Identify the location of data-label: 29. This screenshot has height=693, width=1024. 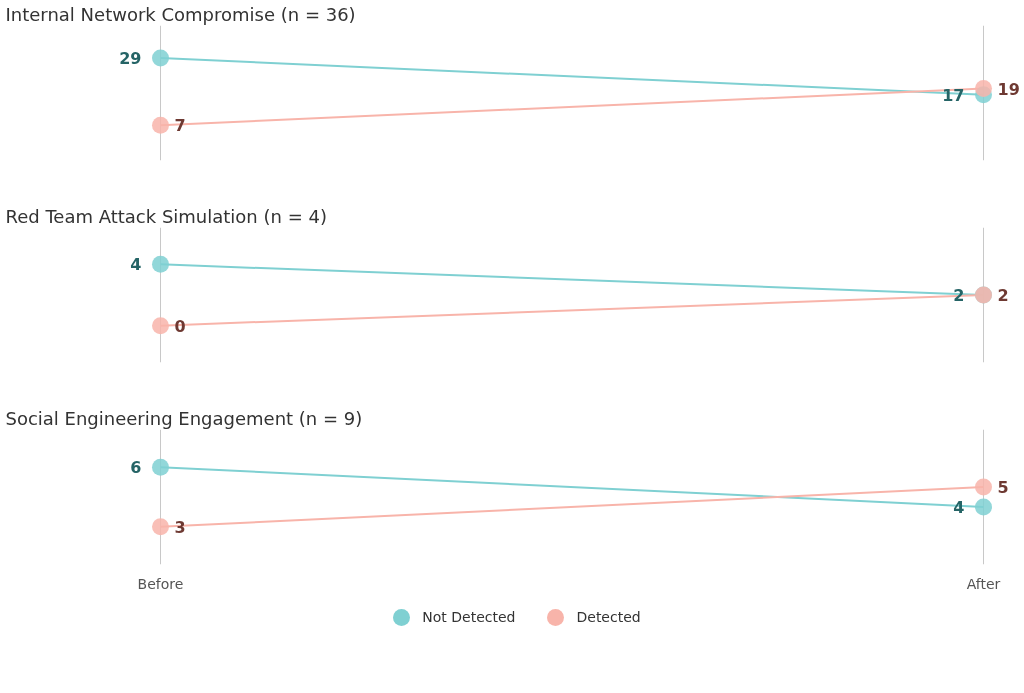
(130, 59).